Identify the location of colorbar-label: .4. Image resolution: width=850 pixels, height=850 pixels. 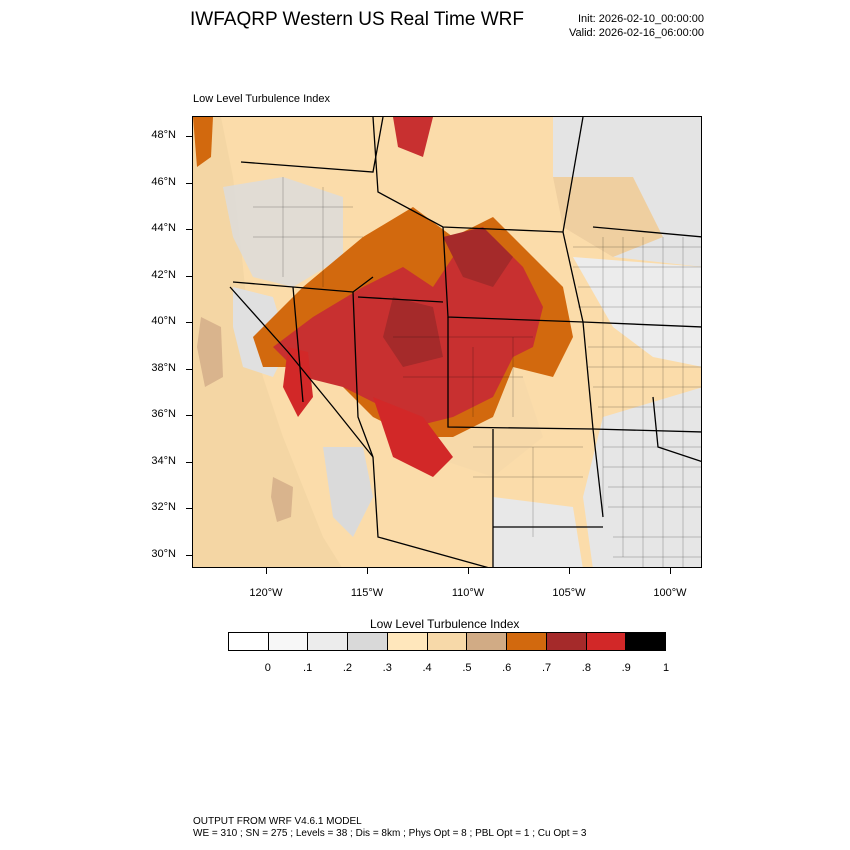
(427, 668).